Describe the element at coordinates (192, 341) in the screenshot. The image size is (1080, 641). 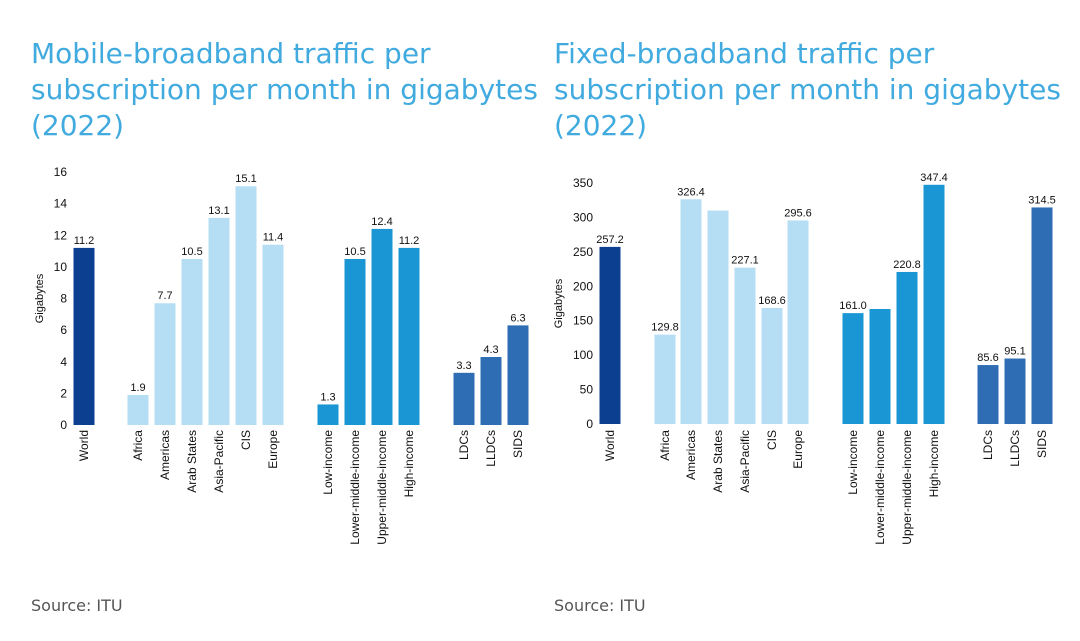
I see `bar-arab-states` at that location.